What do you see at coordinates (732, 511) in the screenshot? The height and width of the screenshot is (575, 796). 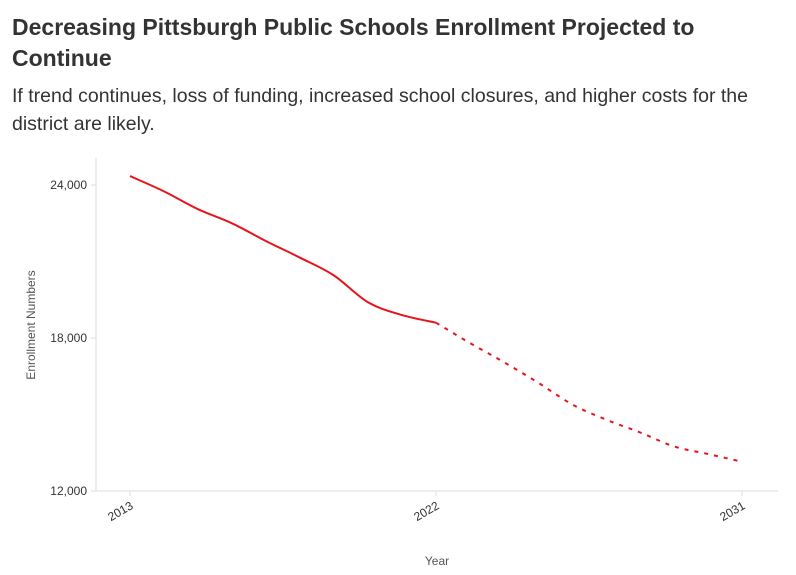 I see `x-tick-label: 2031` at bounding box center [732, 511].